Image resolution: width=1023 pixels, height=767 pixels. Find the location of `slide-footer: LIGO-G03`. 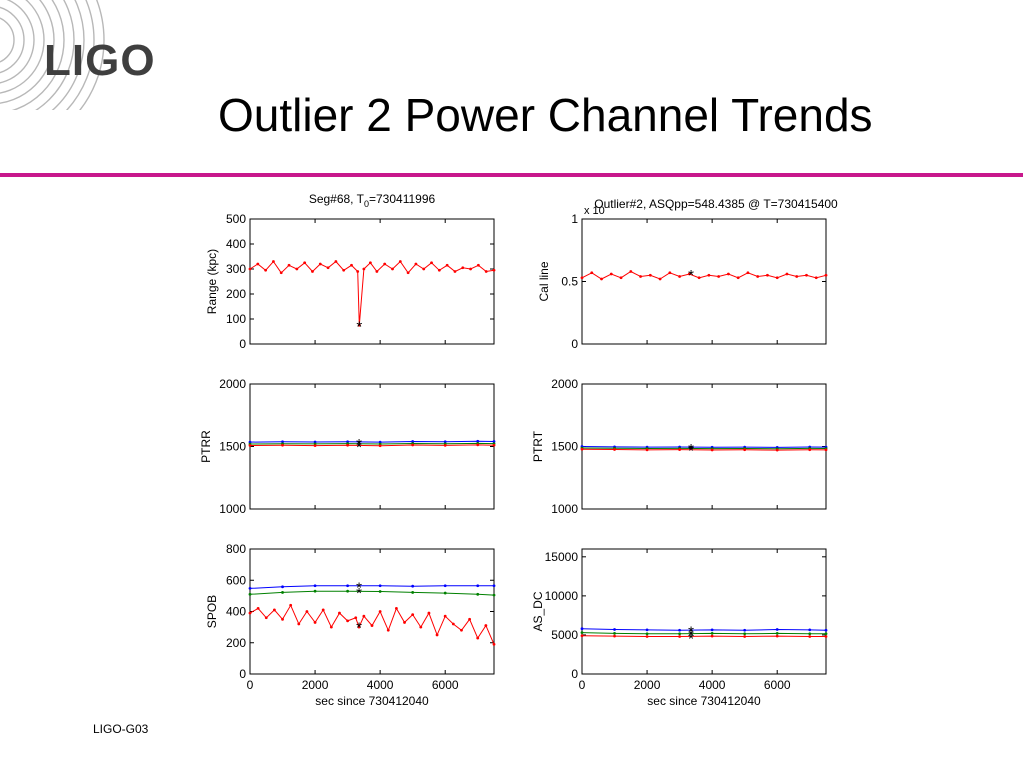

slide-footer: LIGO-G03 is located at coordinates (121, 729).